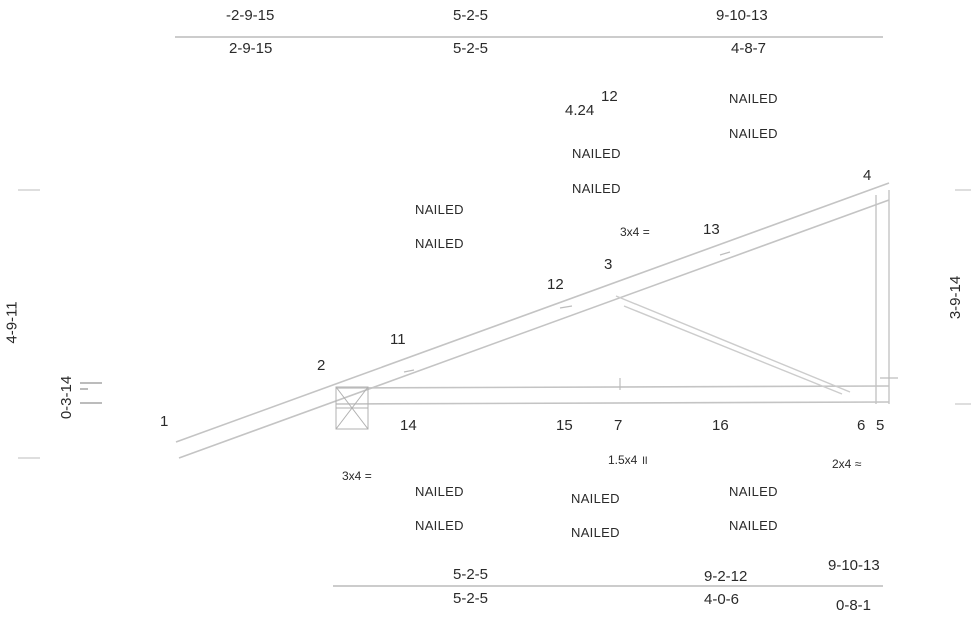 The image size is (971, 624). Describe the element at coordinates (470, 598) in the screenshot. I see `bottom-dim-lower-1: 5-2-5` at that location.